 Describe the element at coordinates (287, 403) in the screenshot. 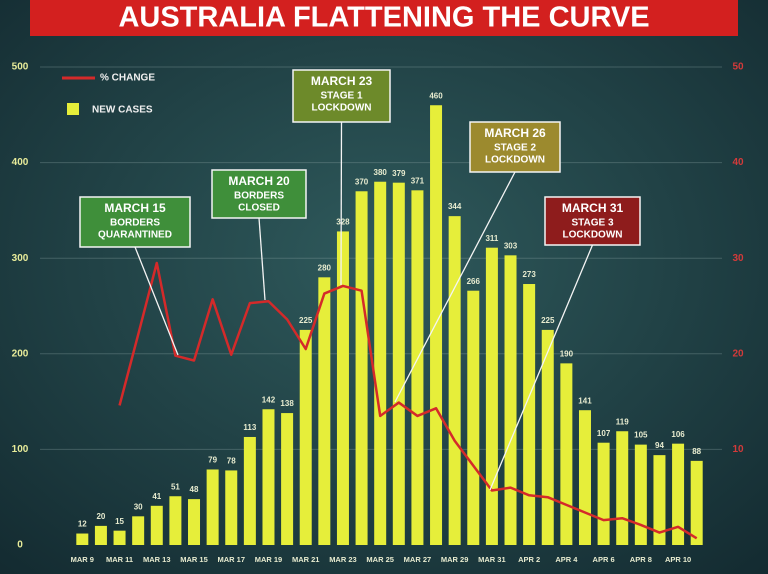

I see `bar-value-label: 138` at that location.